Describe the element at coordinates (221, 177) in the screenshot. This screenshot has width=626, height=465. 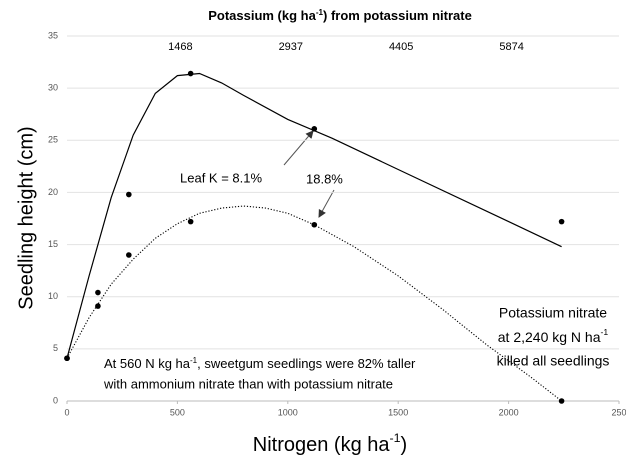
I see `annotation: Leaf K = 8.1%` at that location.